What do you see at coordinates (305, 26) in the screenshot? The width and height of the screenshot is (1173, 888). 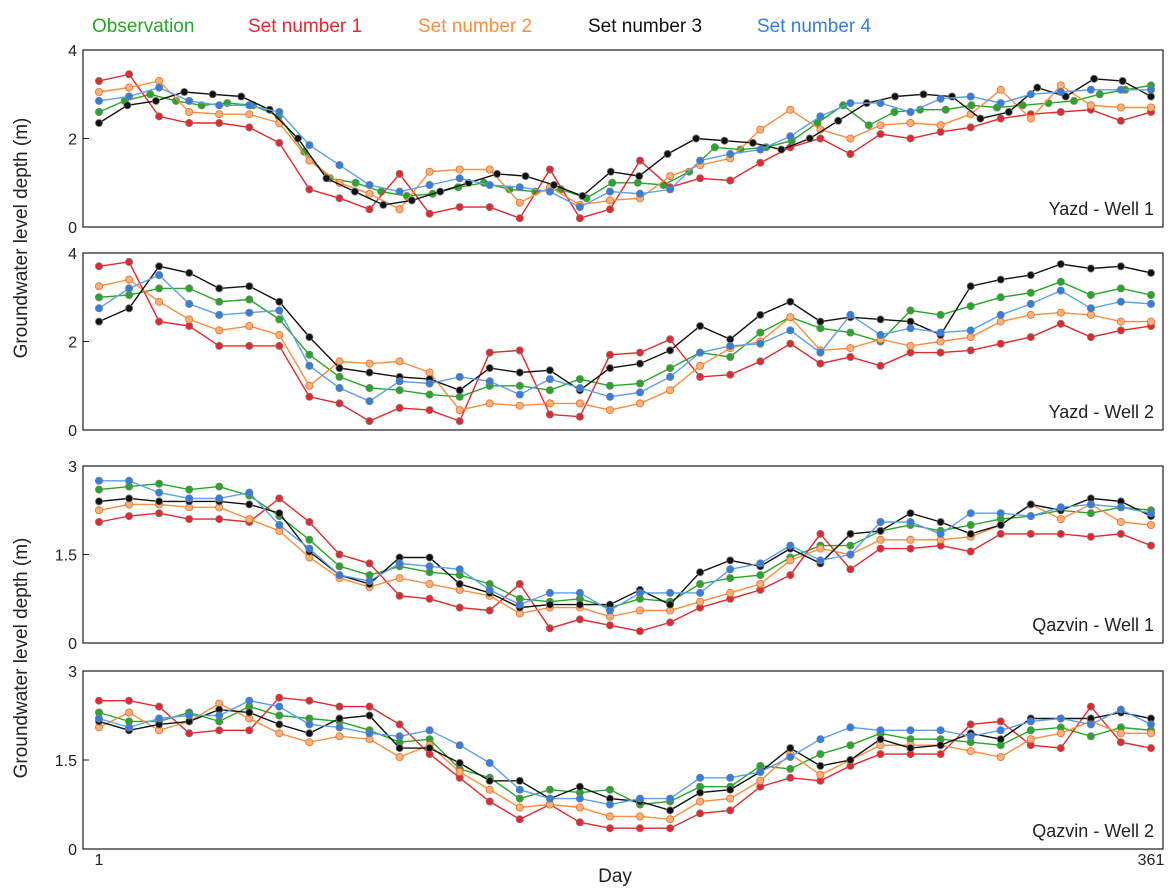 I see `legend-item-set-number-1: Set number 1` at bounding box center [305, 26].